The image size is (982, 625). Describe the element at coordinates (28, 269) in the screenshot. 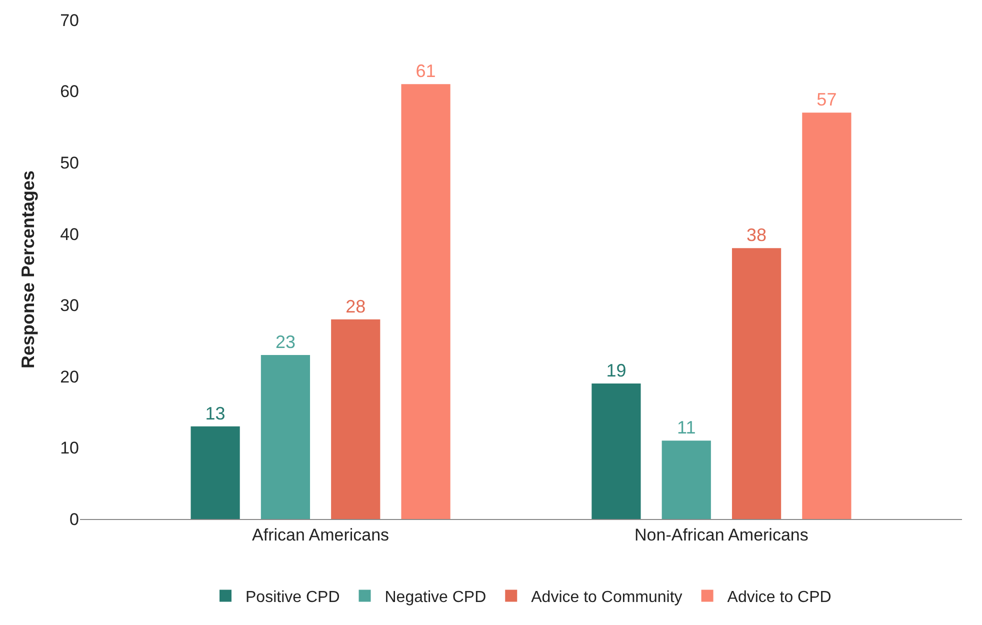

I see `y-axis-title: Response Percentages` at that location.